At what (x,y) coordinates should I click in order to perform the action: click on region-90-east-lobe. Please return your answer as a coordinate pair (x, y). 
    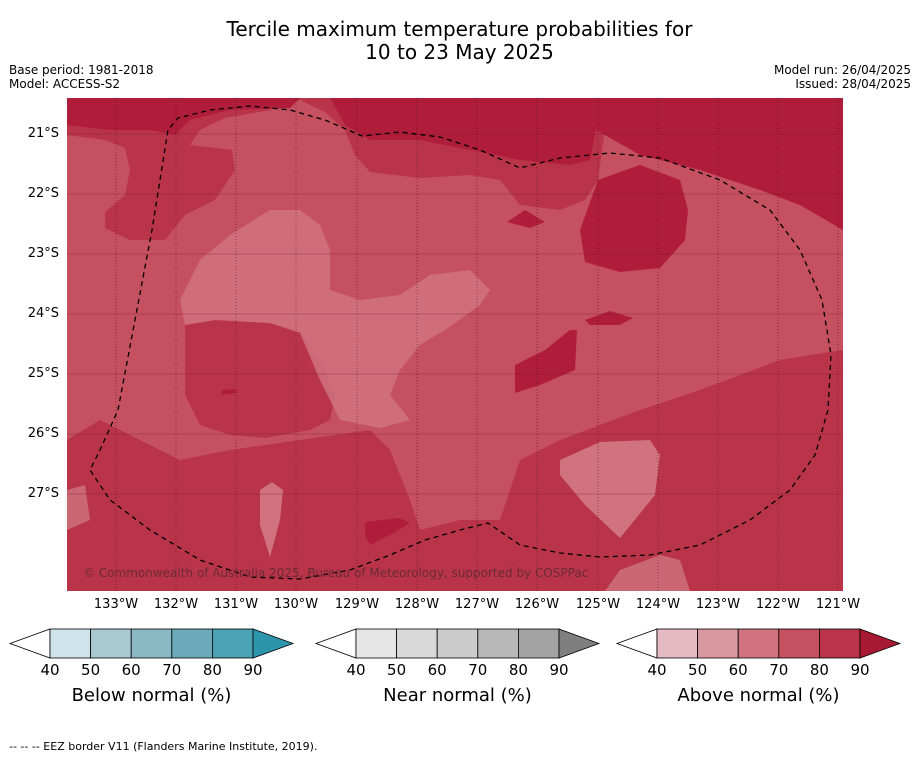
    Looking at the image, I should click on (634, 218).